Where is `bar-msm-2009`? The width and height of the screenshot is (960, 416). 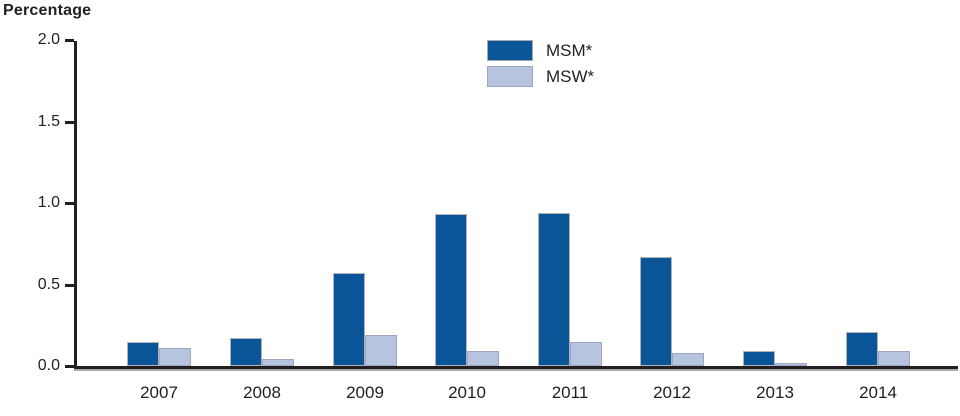
bar-msm-2009 is located at coordinates (349, 319).